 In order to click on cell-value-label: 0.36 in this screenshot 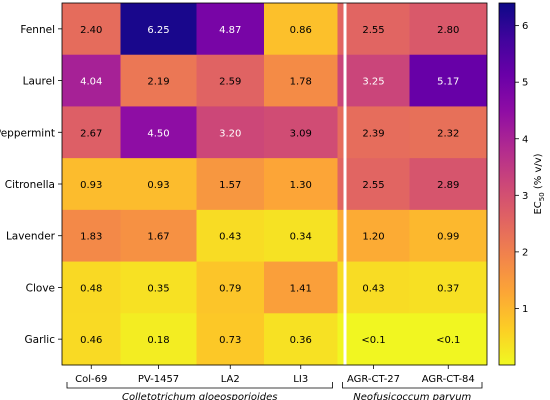, I will do `click(301, 340)`.